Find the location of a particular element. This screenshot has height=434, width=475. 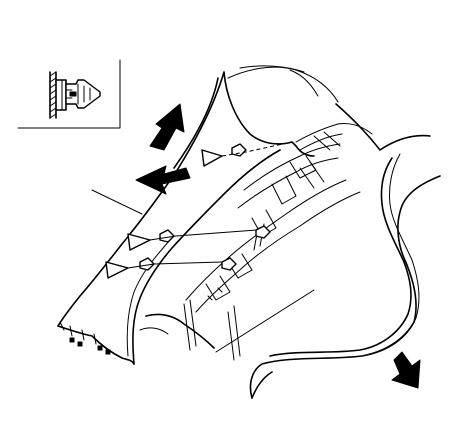

arrow-left-icon is located at coordinates (163, 180).